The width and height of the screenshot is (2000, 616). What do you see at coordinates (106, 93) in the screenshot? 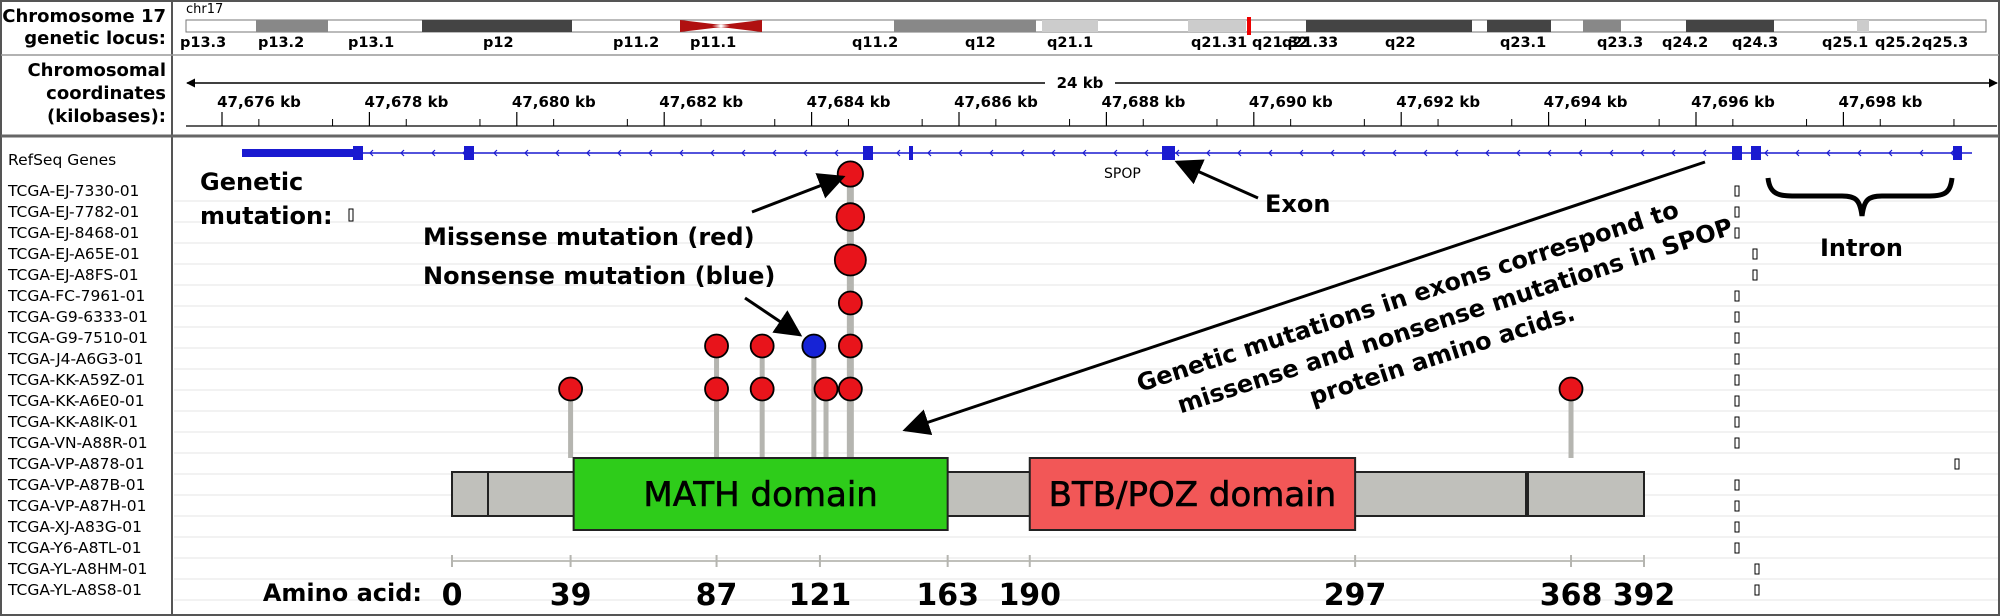
I see `coord-label-line-2: coordinates` at bounding box center [106, 93].